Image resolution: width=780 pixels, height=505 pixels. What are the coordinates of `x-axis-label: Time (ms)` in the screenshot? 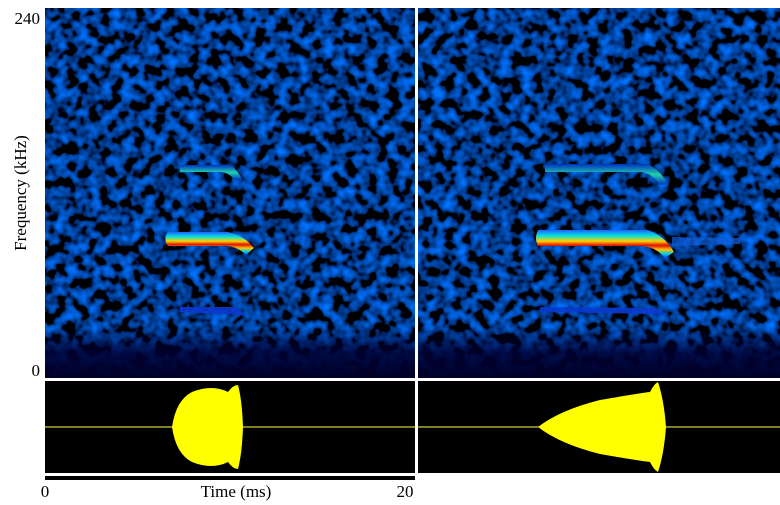 It's located at (236, 491).